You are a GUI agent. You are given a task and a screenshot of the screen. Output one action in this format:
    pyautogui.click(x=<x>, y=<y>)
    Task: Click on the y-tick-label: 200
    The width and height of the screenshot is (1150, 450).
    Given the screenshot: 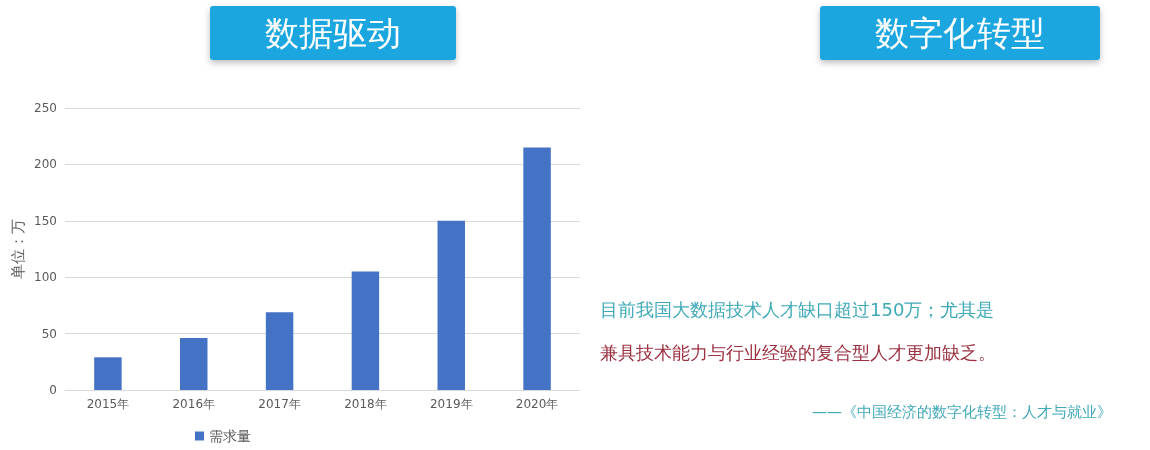 What is the action you would take?
    pyautogui.click(x=45, y=164)
    